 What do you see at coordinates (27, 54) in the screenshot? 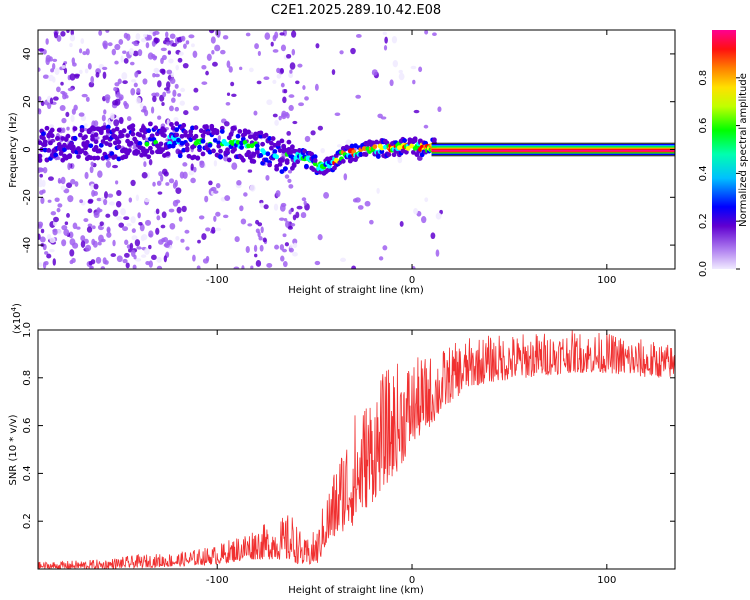
I see `spectrogram-y-tick-label: 40` at bounding box center [27, 54].